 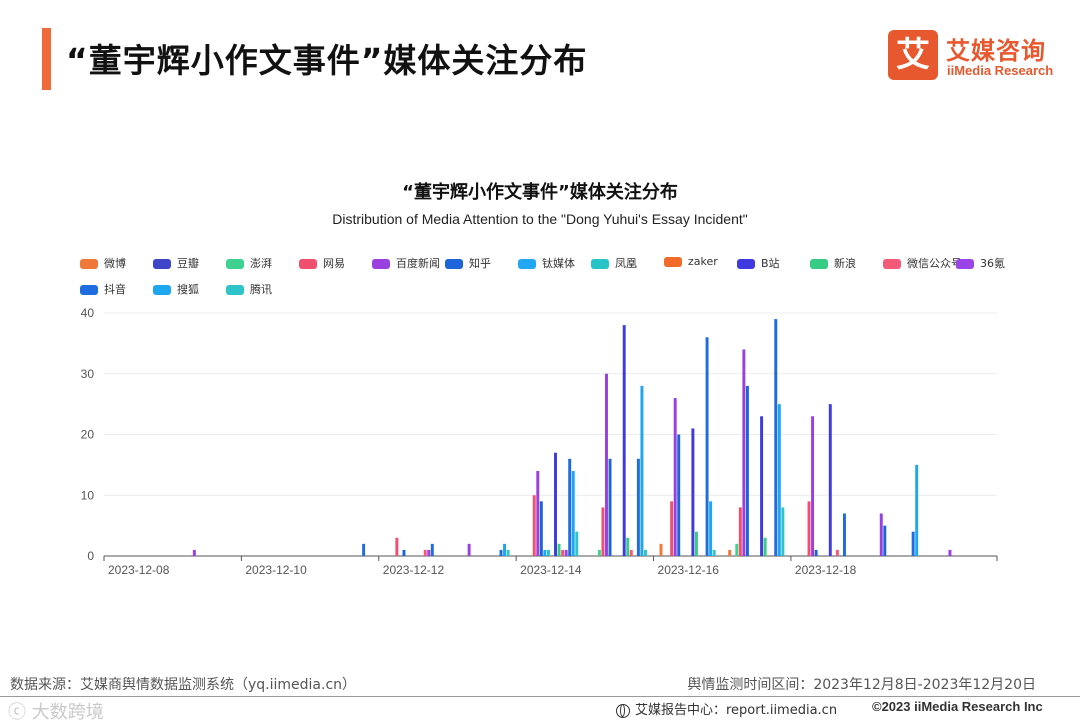 I want to click on legend-label: 36氪, so click(x=992, y=263).